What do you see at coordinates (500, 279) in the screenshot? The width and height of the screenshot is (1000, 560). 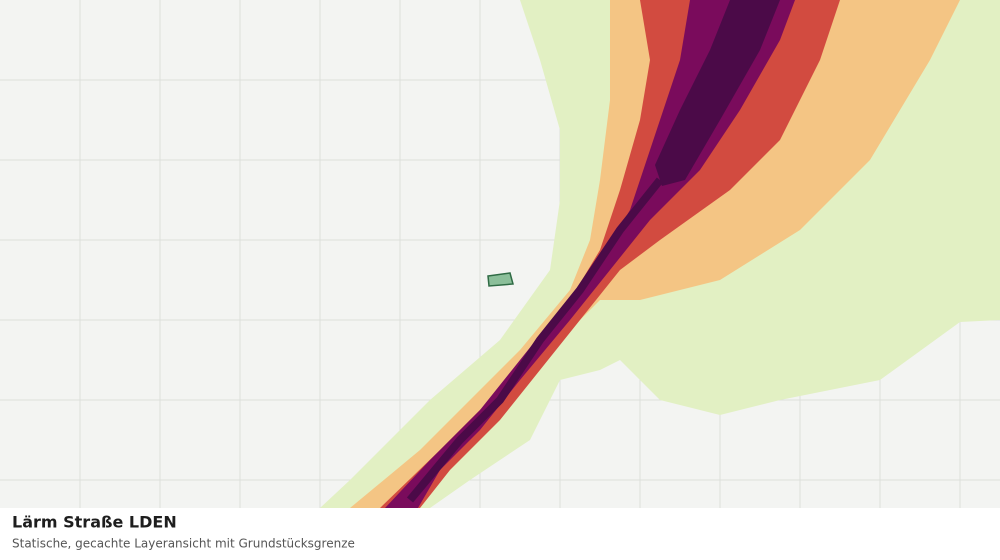 I see `parcel-boundary` at bounding box center [500, 279].